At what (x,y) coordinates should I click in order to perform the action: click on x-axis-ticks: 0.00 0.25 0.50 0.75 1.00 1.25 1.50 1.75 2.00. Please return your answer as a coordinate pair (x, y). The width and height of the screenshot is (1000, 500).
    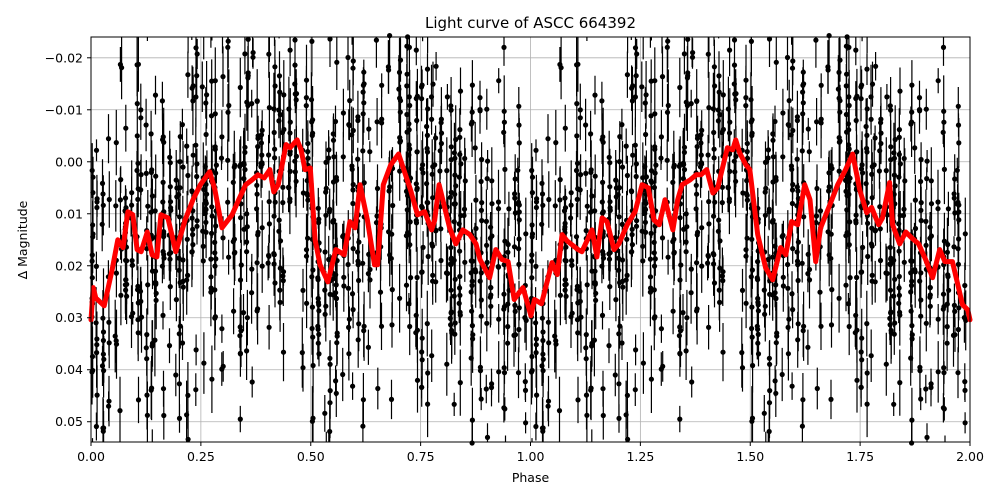
    Looking at the image, I should click on (530, 453).